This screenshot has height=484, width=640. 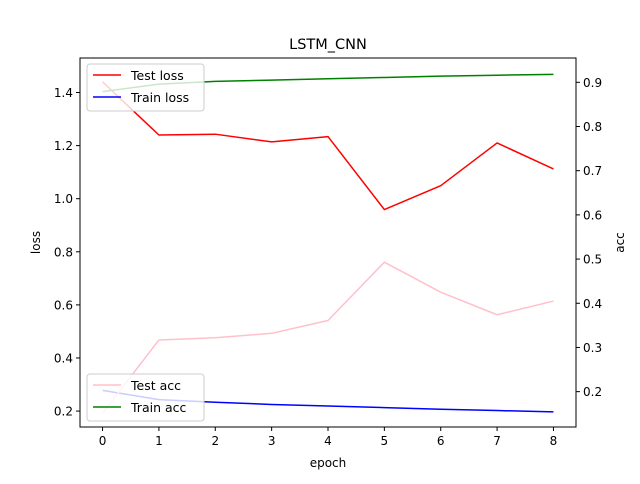 I want to click on y-right-tick-label: 0.9, so click(x=592, y=83).